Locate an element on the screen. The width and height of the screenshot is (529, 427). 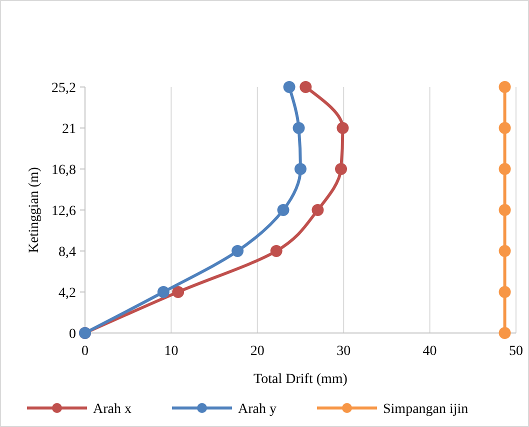
y-tick-label: 4,2 is located at coordinates (67, 293).